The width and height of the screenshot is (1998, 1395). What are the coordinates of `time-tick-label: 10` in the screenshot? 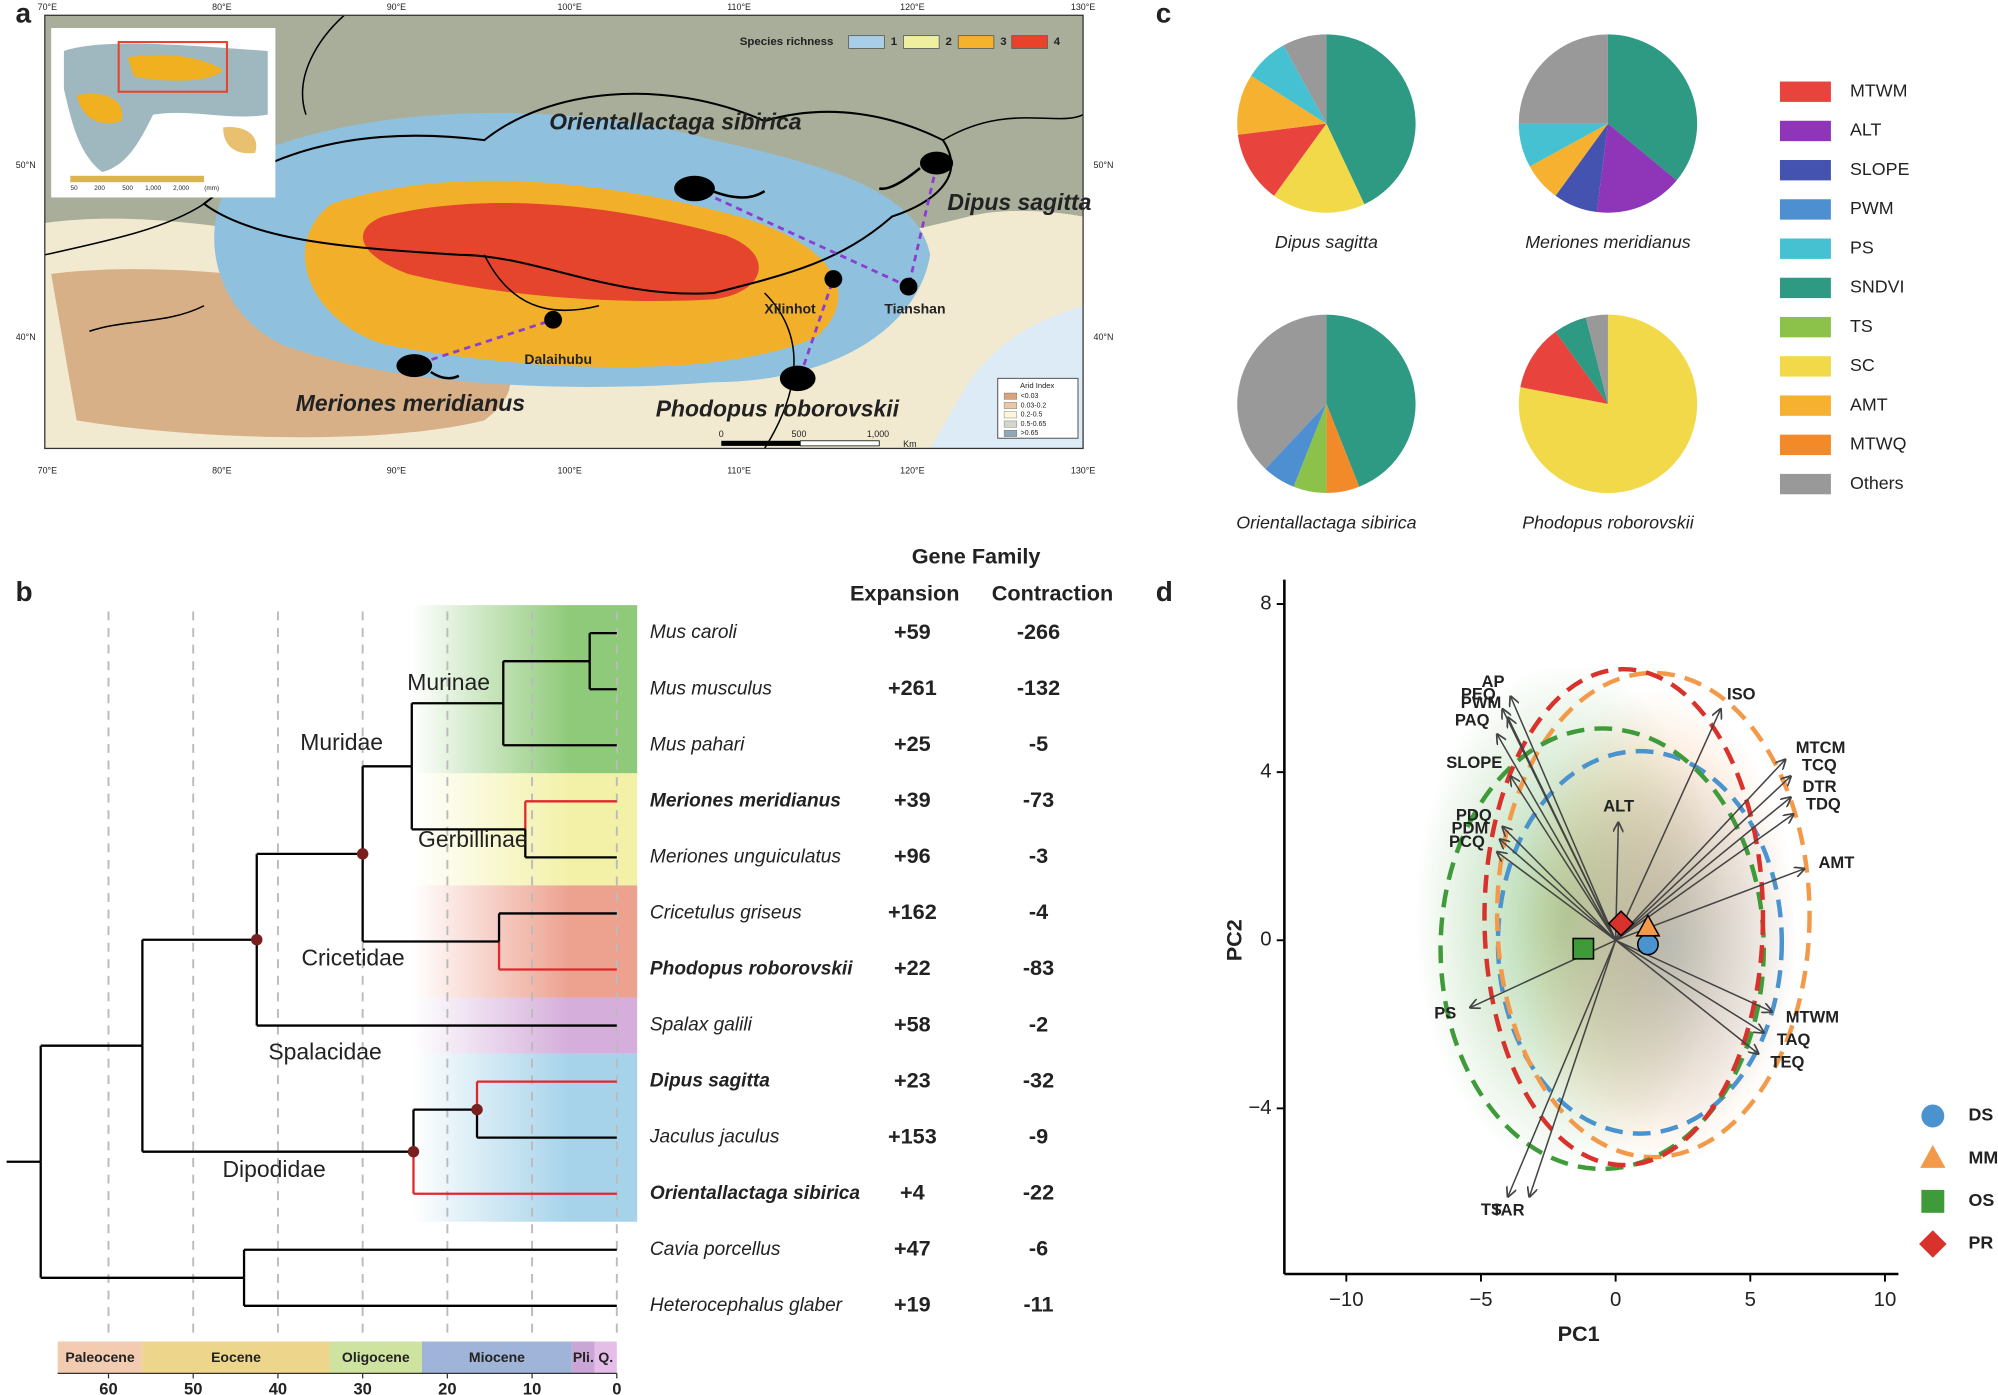 It's located at (532, 1387).